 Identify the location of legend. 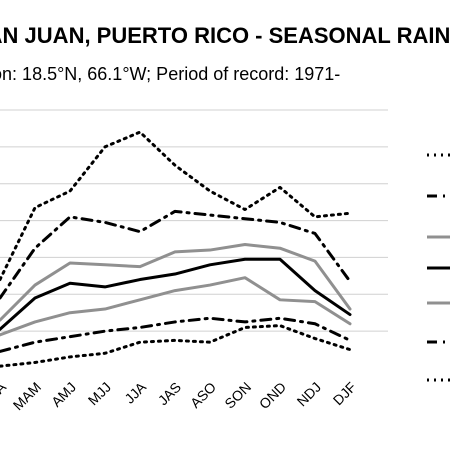
(438, 267).